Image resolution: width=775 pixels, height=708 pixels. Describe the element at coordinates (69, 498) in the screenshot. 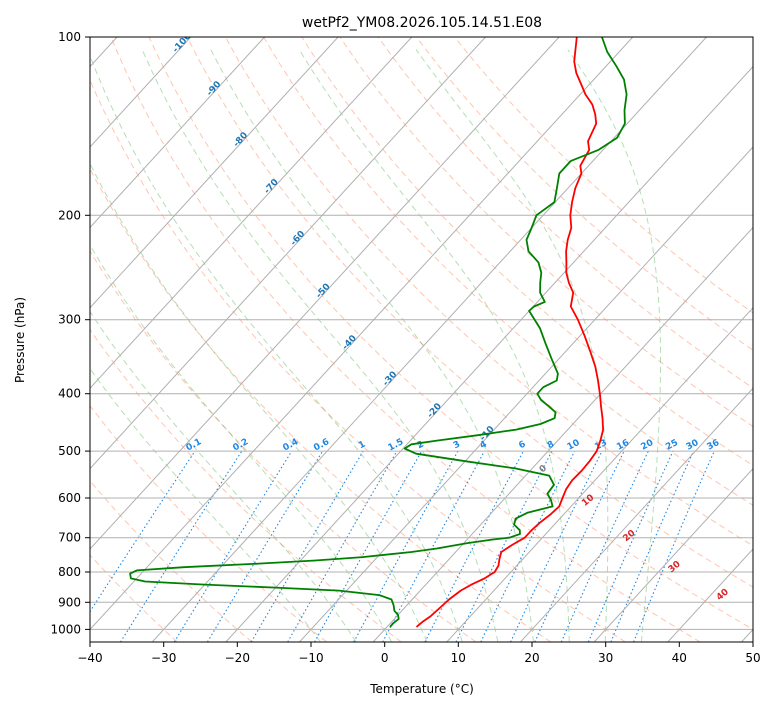

I see `y-tick-label: 600` at that location.